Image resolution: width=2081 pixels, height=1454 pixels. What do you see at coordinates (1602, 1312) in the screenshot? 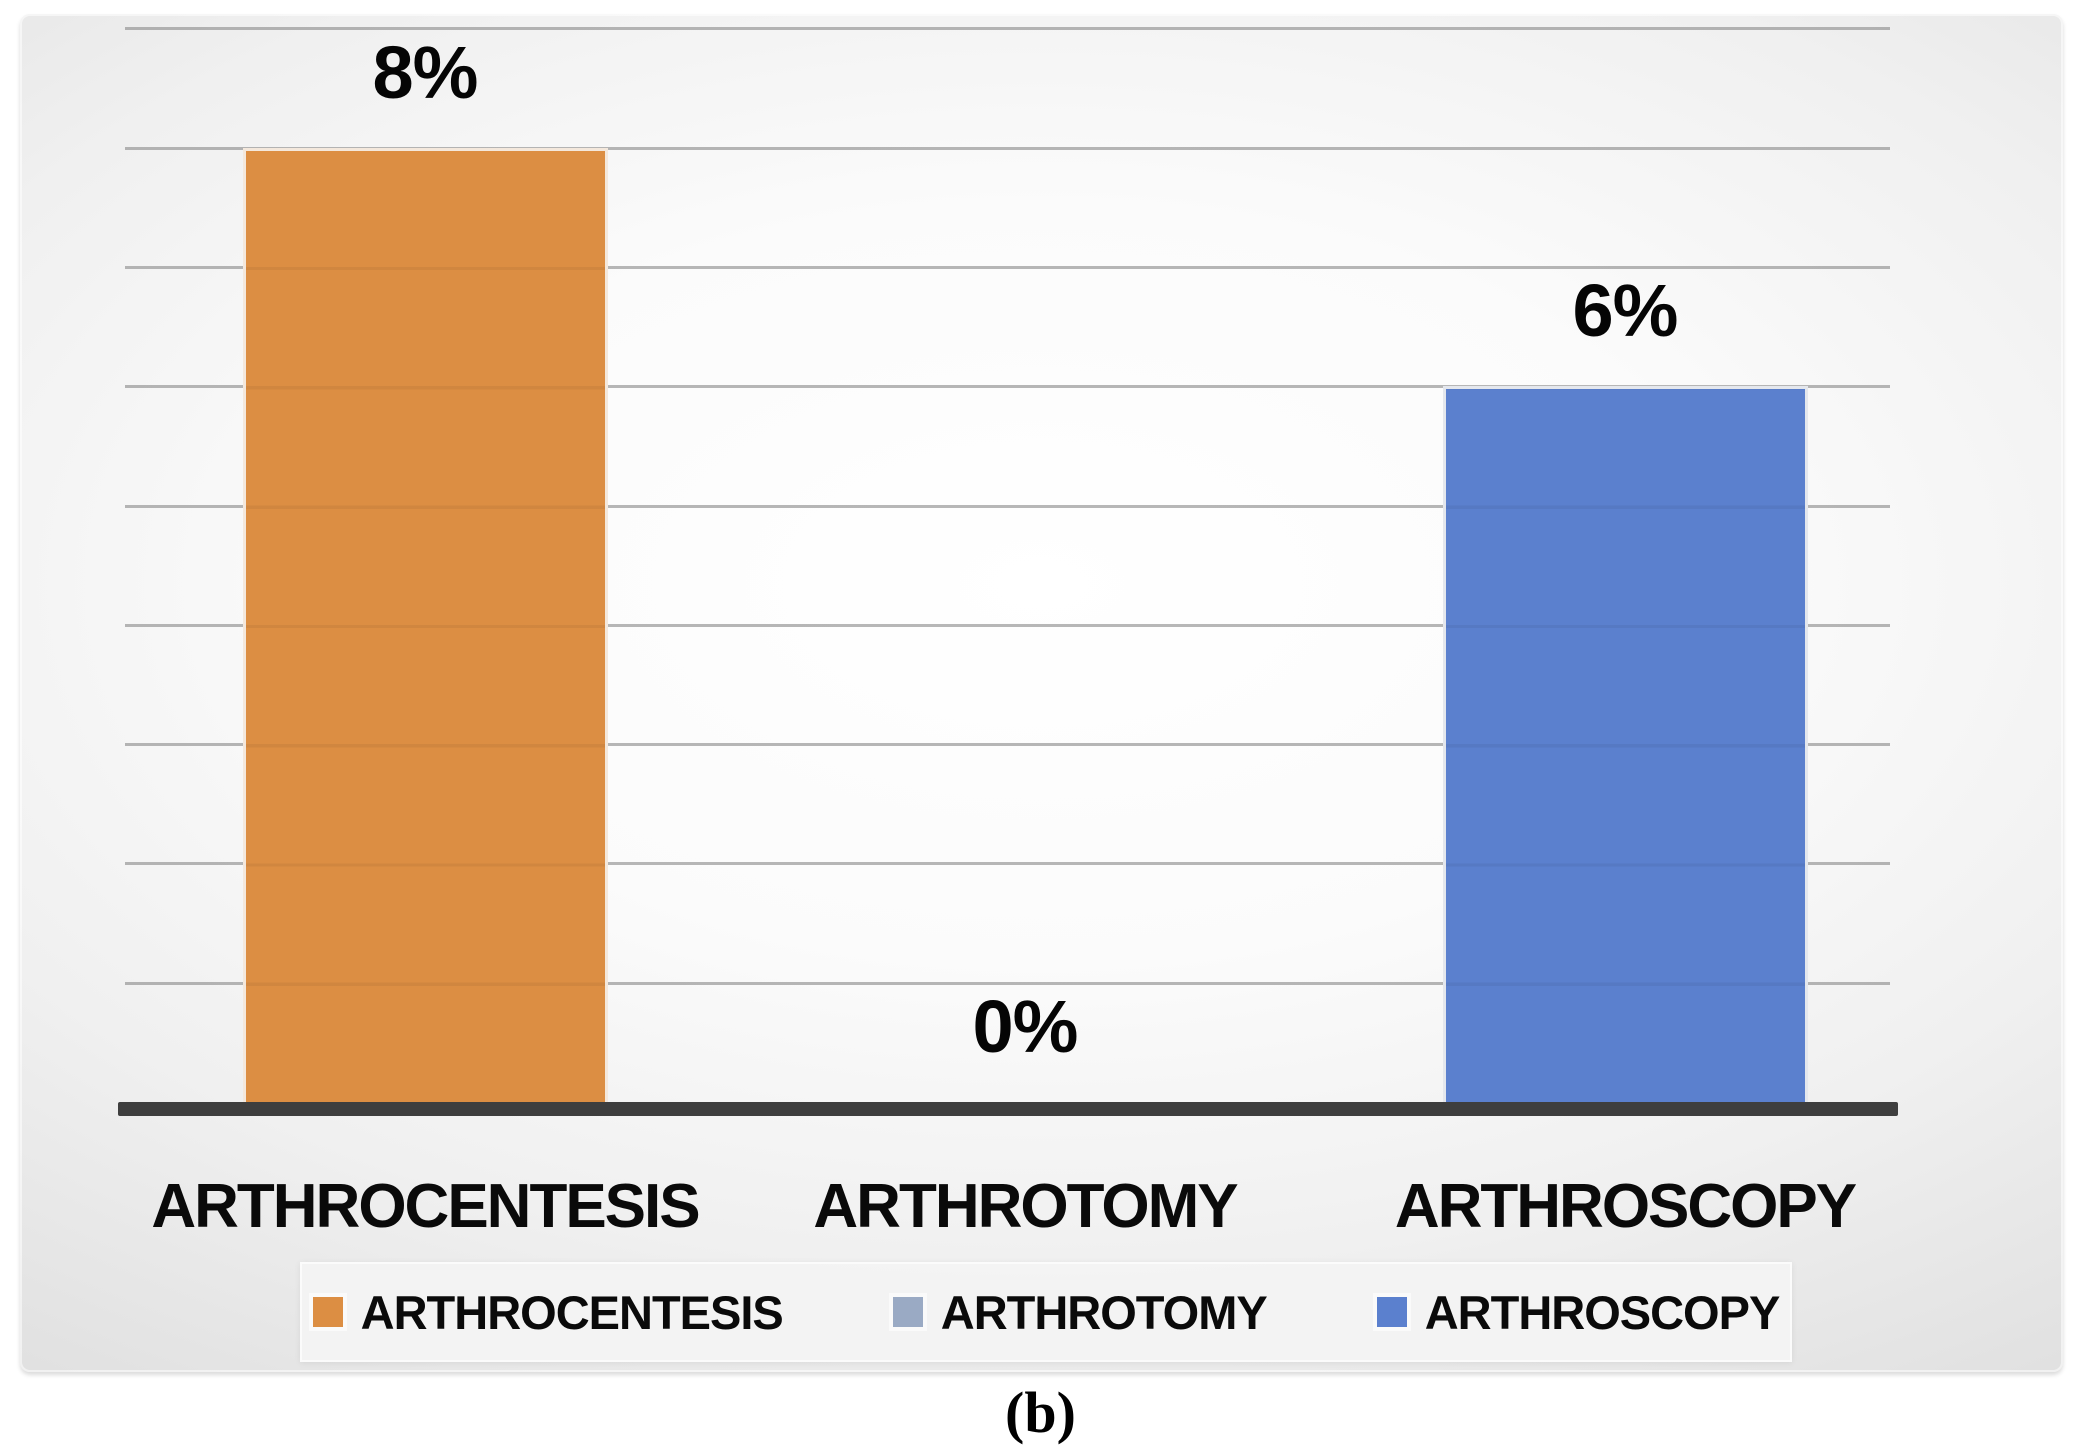
I see `legend-label: ARTHROSCOPY` at bounding box center [1602, 1312].